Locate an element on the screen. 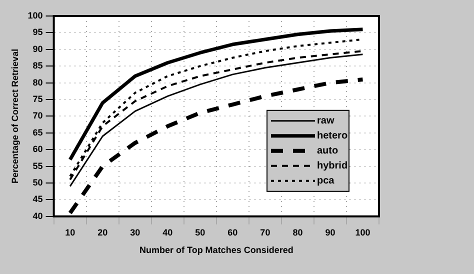  x-tick-label: 90 is located at coordinates (330, 232).